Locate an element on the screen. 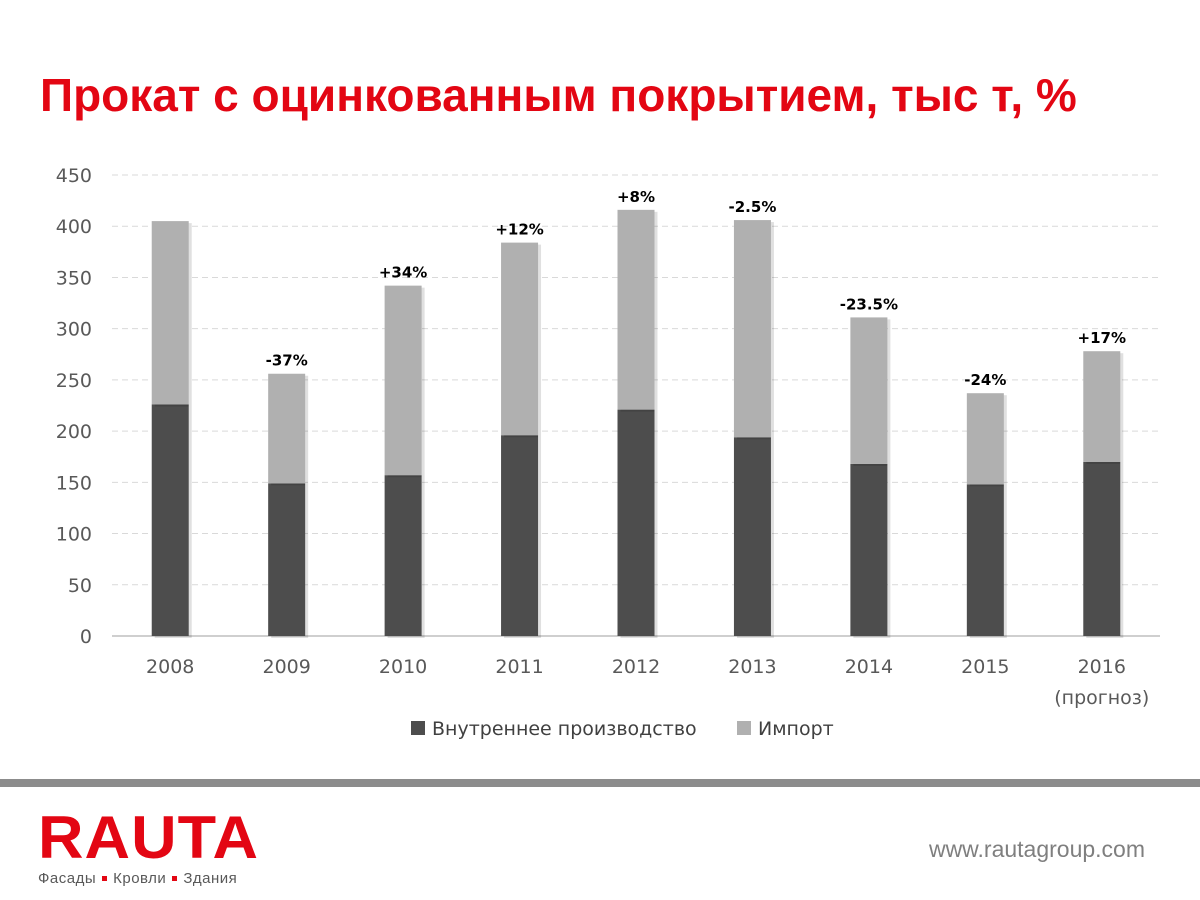 The width and height of the screenshot is (1200, 900). tagline-roofs: Кровли is located at coordinates (140, 878).